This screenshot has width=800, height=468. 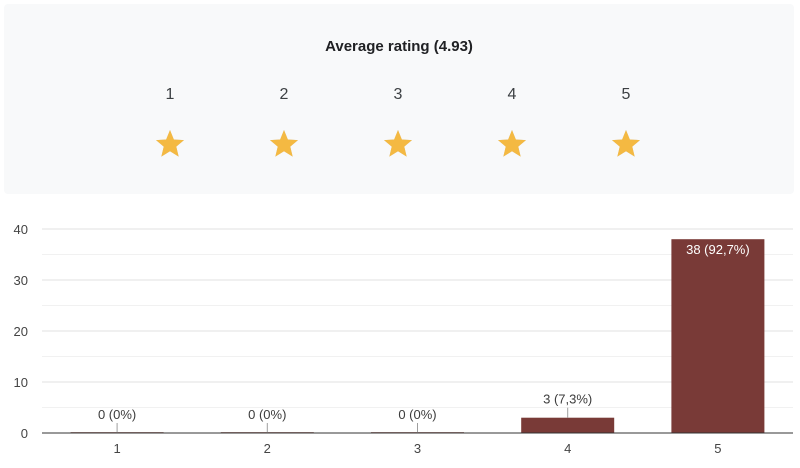 I want to click on y-tick-label: 0, so click(x=24, y=433).